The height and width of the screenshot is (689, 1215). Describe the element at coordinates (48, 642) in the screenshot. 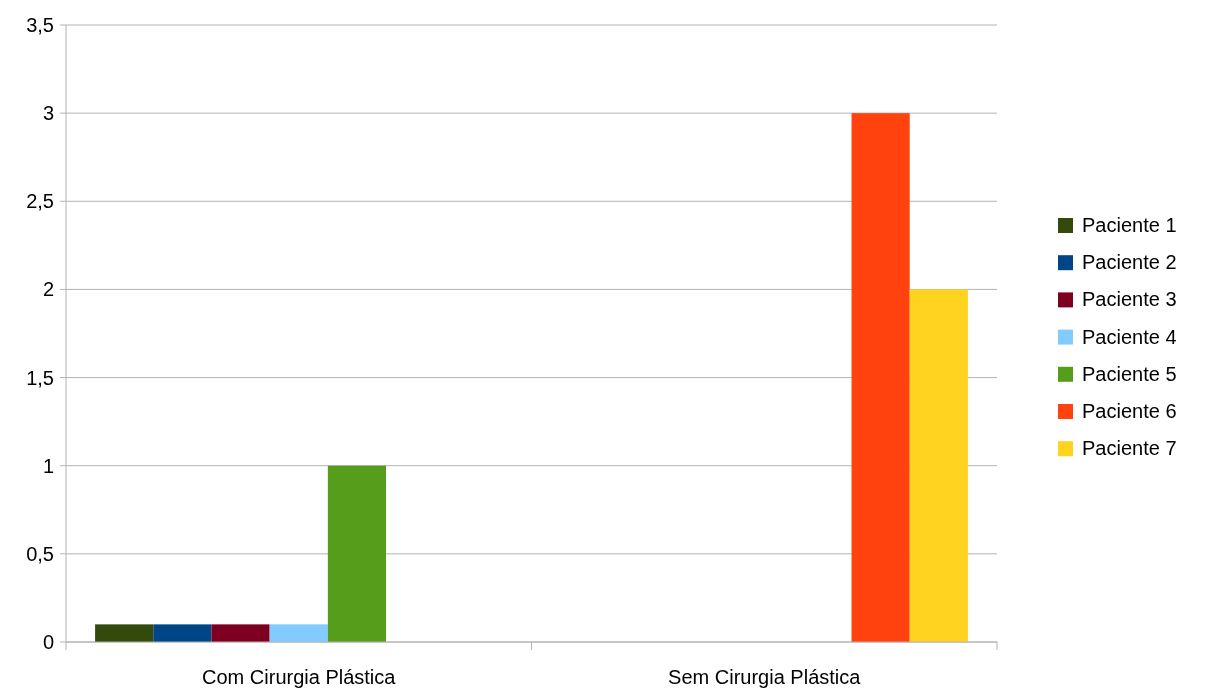

I see `y-tick-label: 0` at that location.